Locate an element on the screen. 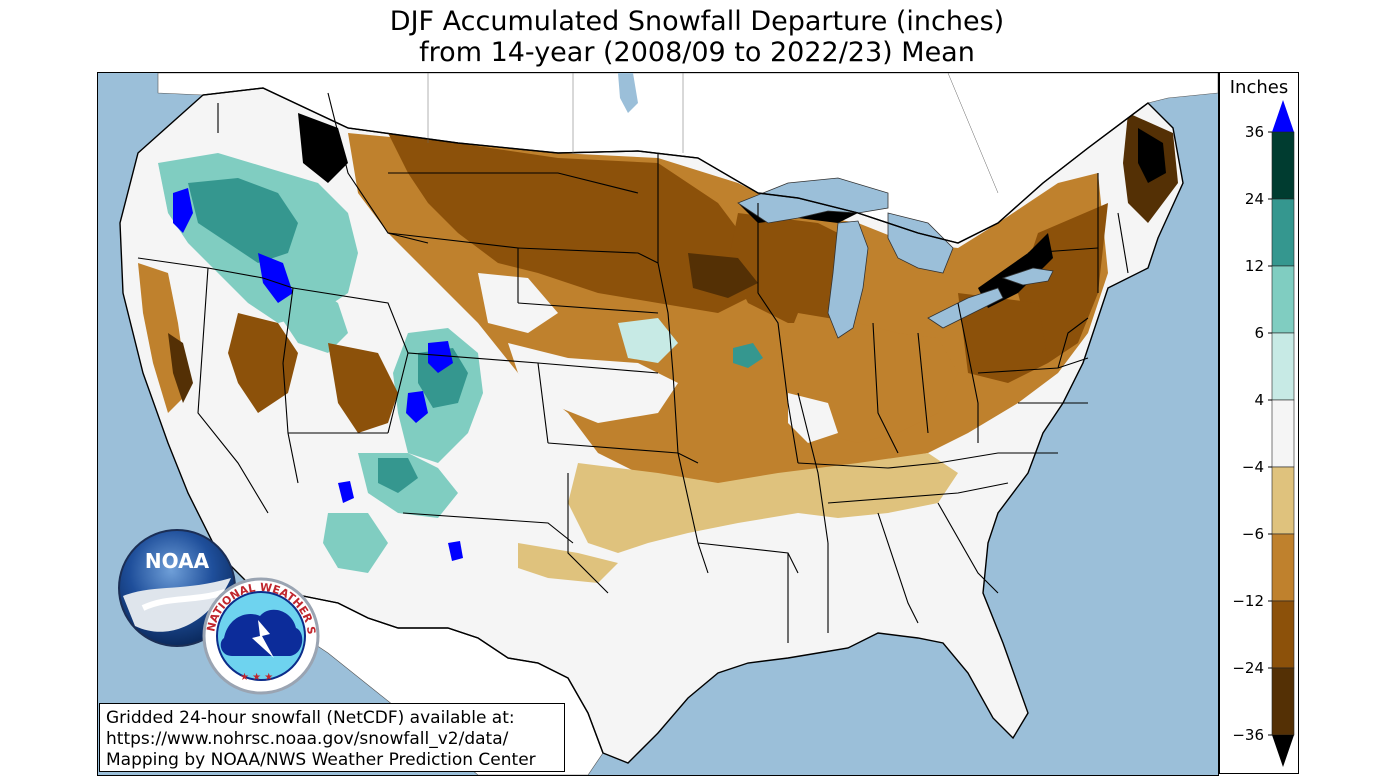  colorbar-tick-label: 36 is located at coordinates (1254, 132).